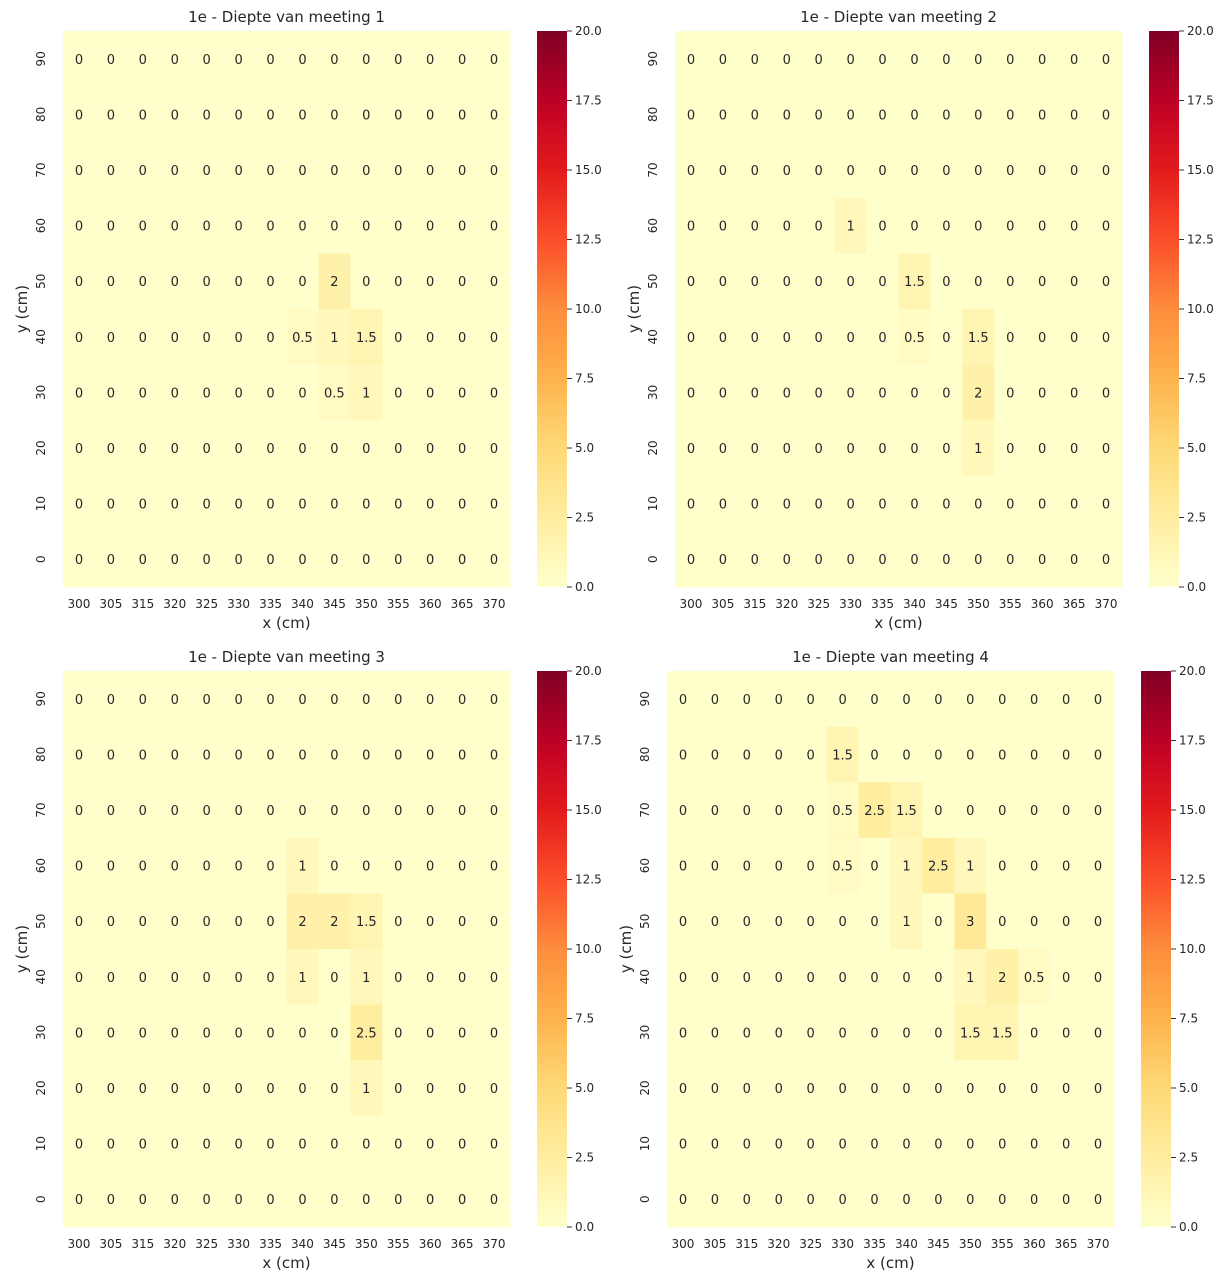 The height and width of the screenshot is (1280, 1219). What do you see at coordinates (79, 1244) in the screenshot?
I see `x-tick-label: 300` at bounding box center [79, 1244].